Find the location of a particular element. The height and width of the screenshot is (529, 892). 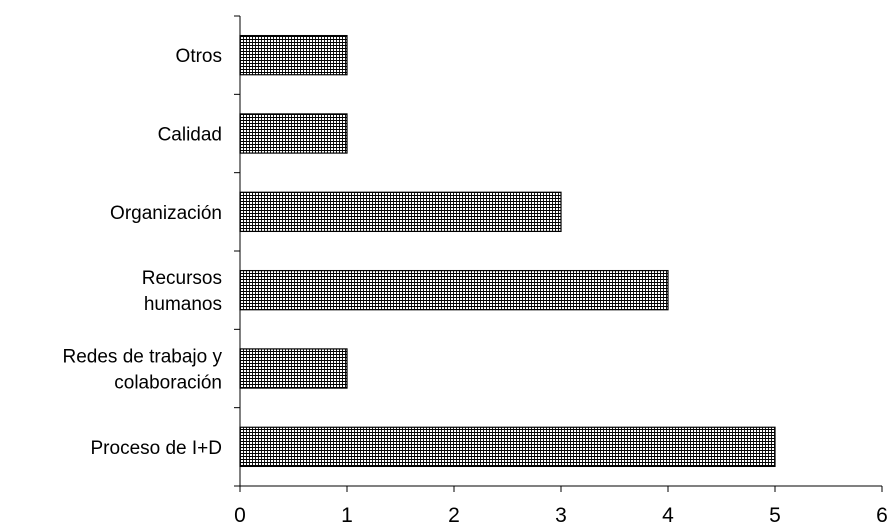

x-tick-label: 1 is located at coordinates (347, 515).